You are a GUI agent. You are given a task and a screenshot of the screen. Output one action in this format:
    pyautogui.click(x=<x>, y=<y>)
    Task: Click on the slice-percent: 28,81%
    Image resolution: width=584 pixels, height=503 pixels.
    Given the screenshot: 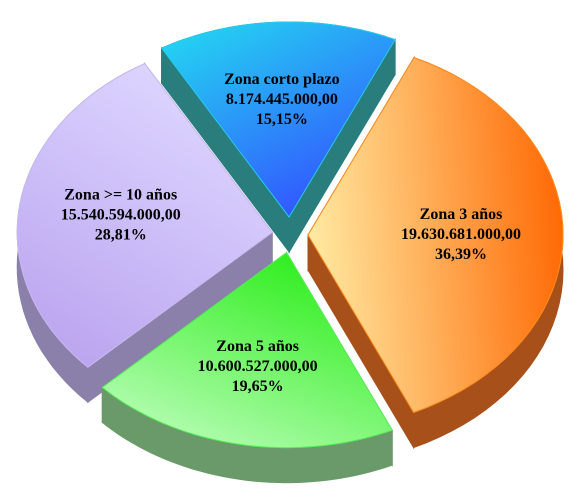 What is the action you would take?
    pyautogui.click(x=121, y=235)
    